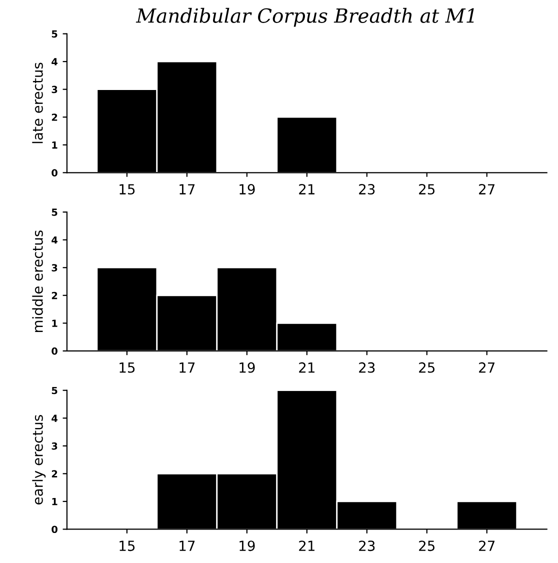 This screenshot has width=558, height=563. What do you see at coordinates (37, 103) in the screenshot?
I see `y-axis-title: late erectus` at bounding box center [37, 103].